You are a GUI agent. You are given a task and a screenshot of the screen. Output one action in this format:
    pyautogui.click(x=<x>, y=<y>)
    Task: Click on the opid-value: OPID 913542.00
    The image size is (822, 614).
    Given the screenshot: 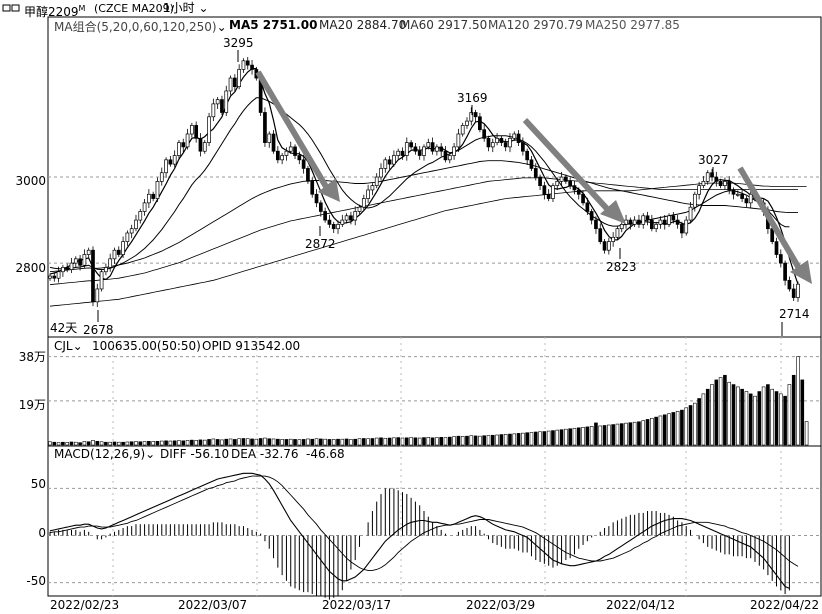 What is the action you would take?
    pyautogui.click(x=251, y=346)
    